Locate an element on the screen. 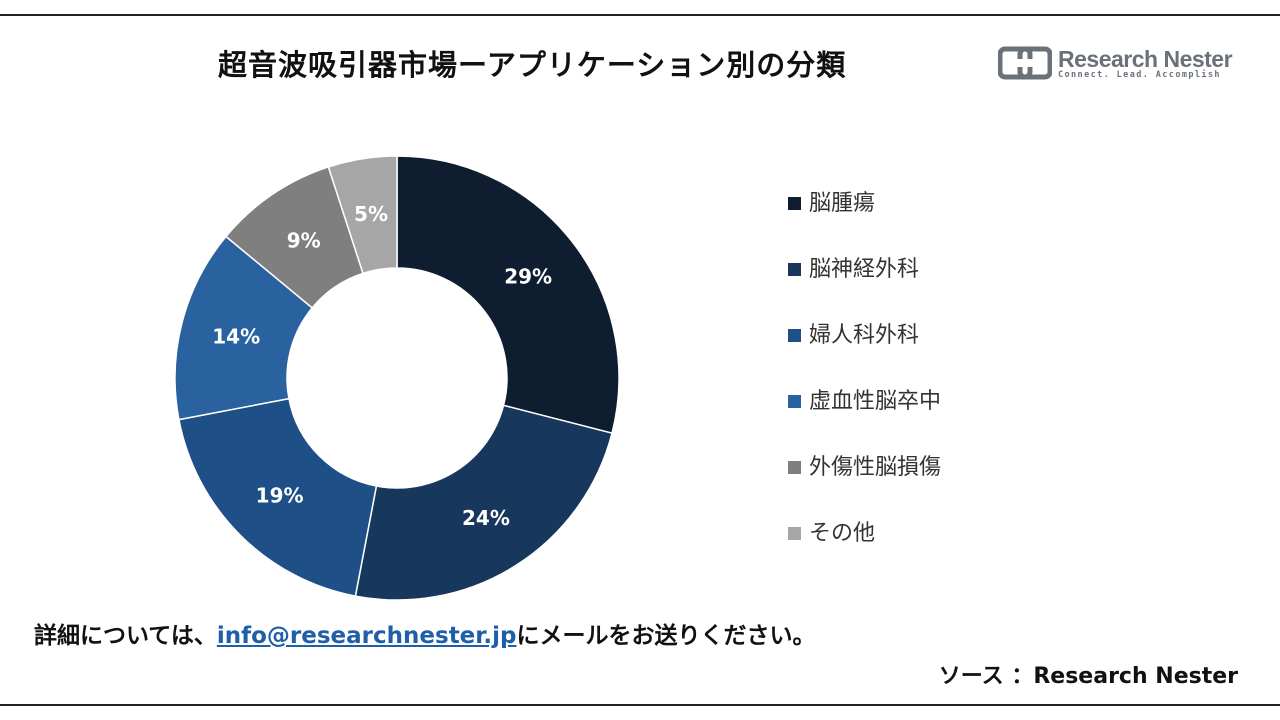 This screenshot has height=720, width=1280. slice-label-neurosurgery: 24% is located at coordinates (486, 518).